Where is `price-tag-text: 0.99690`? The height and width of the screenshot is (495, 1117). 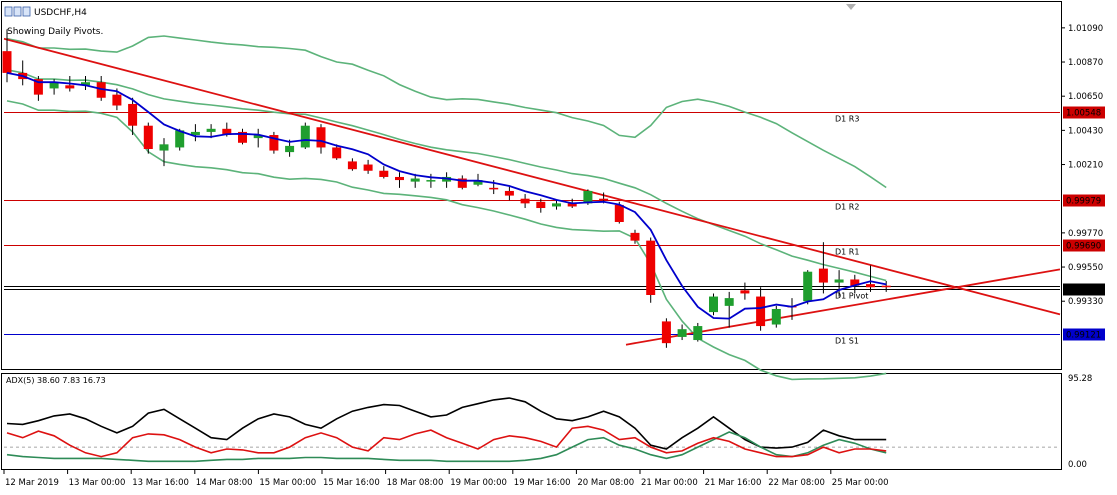 price-tag-text: 0.99690 is located at coordinates (1083, 247).